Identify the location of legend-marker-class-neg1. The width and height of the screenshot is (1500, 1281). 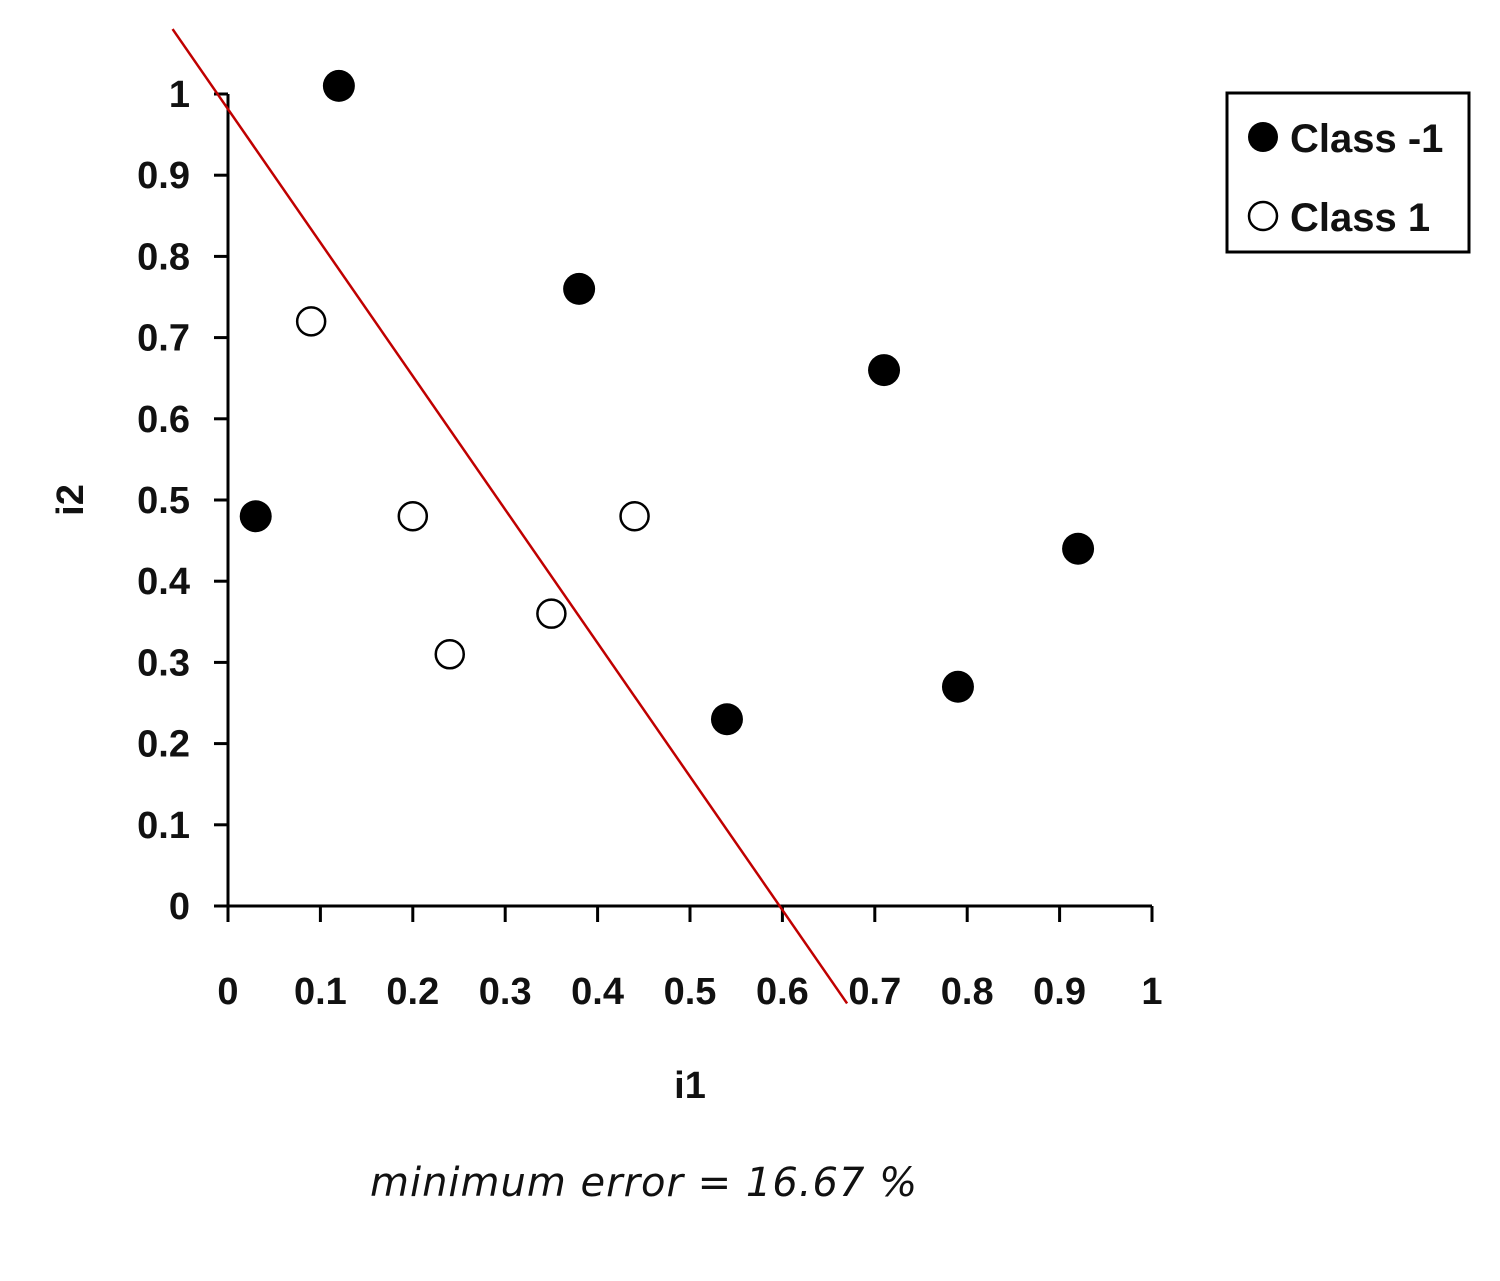
(1263, 137).